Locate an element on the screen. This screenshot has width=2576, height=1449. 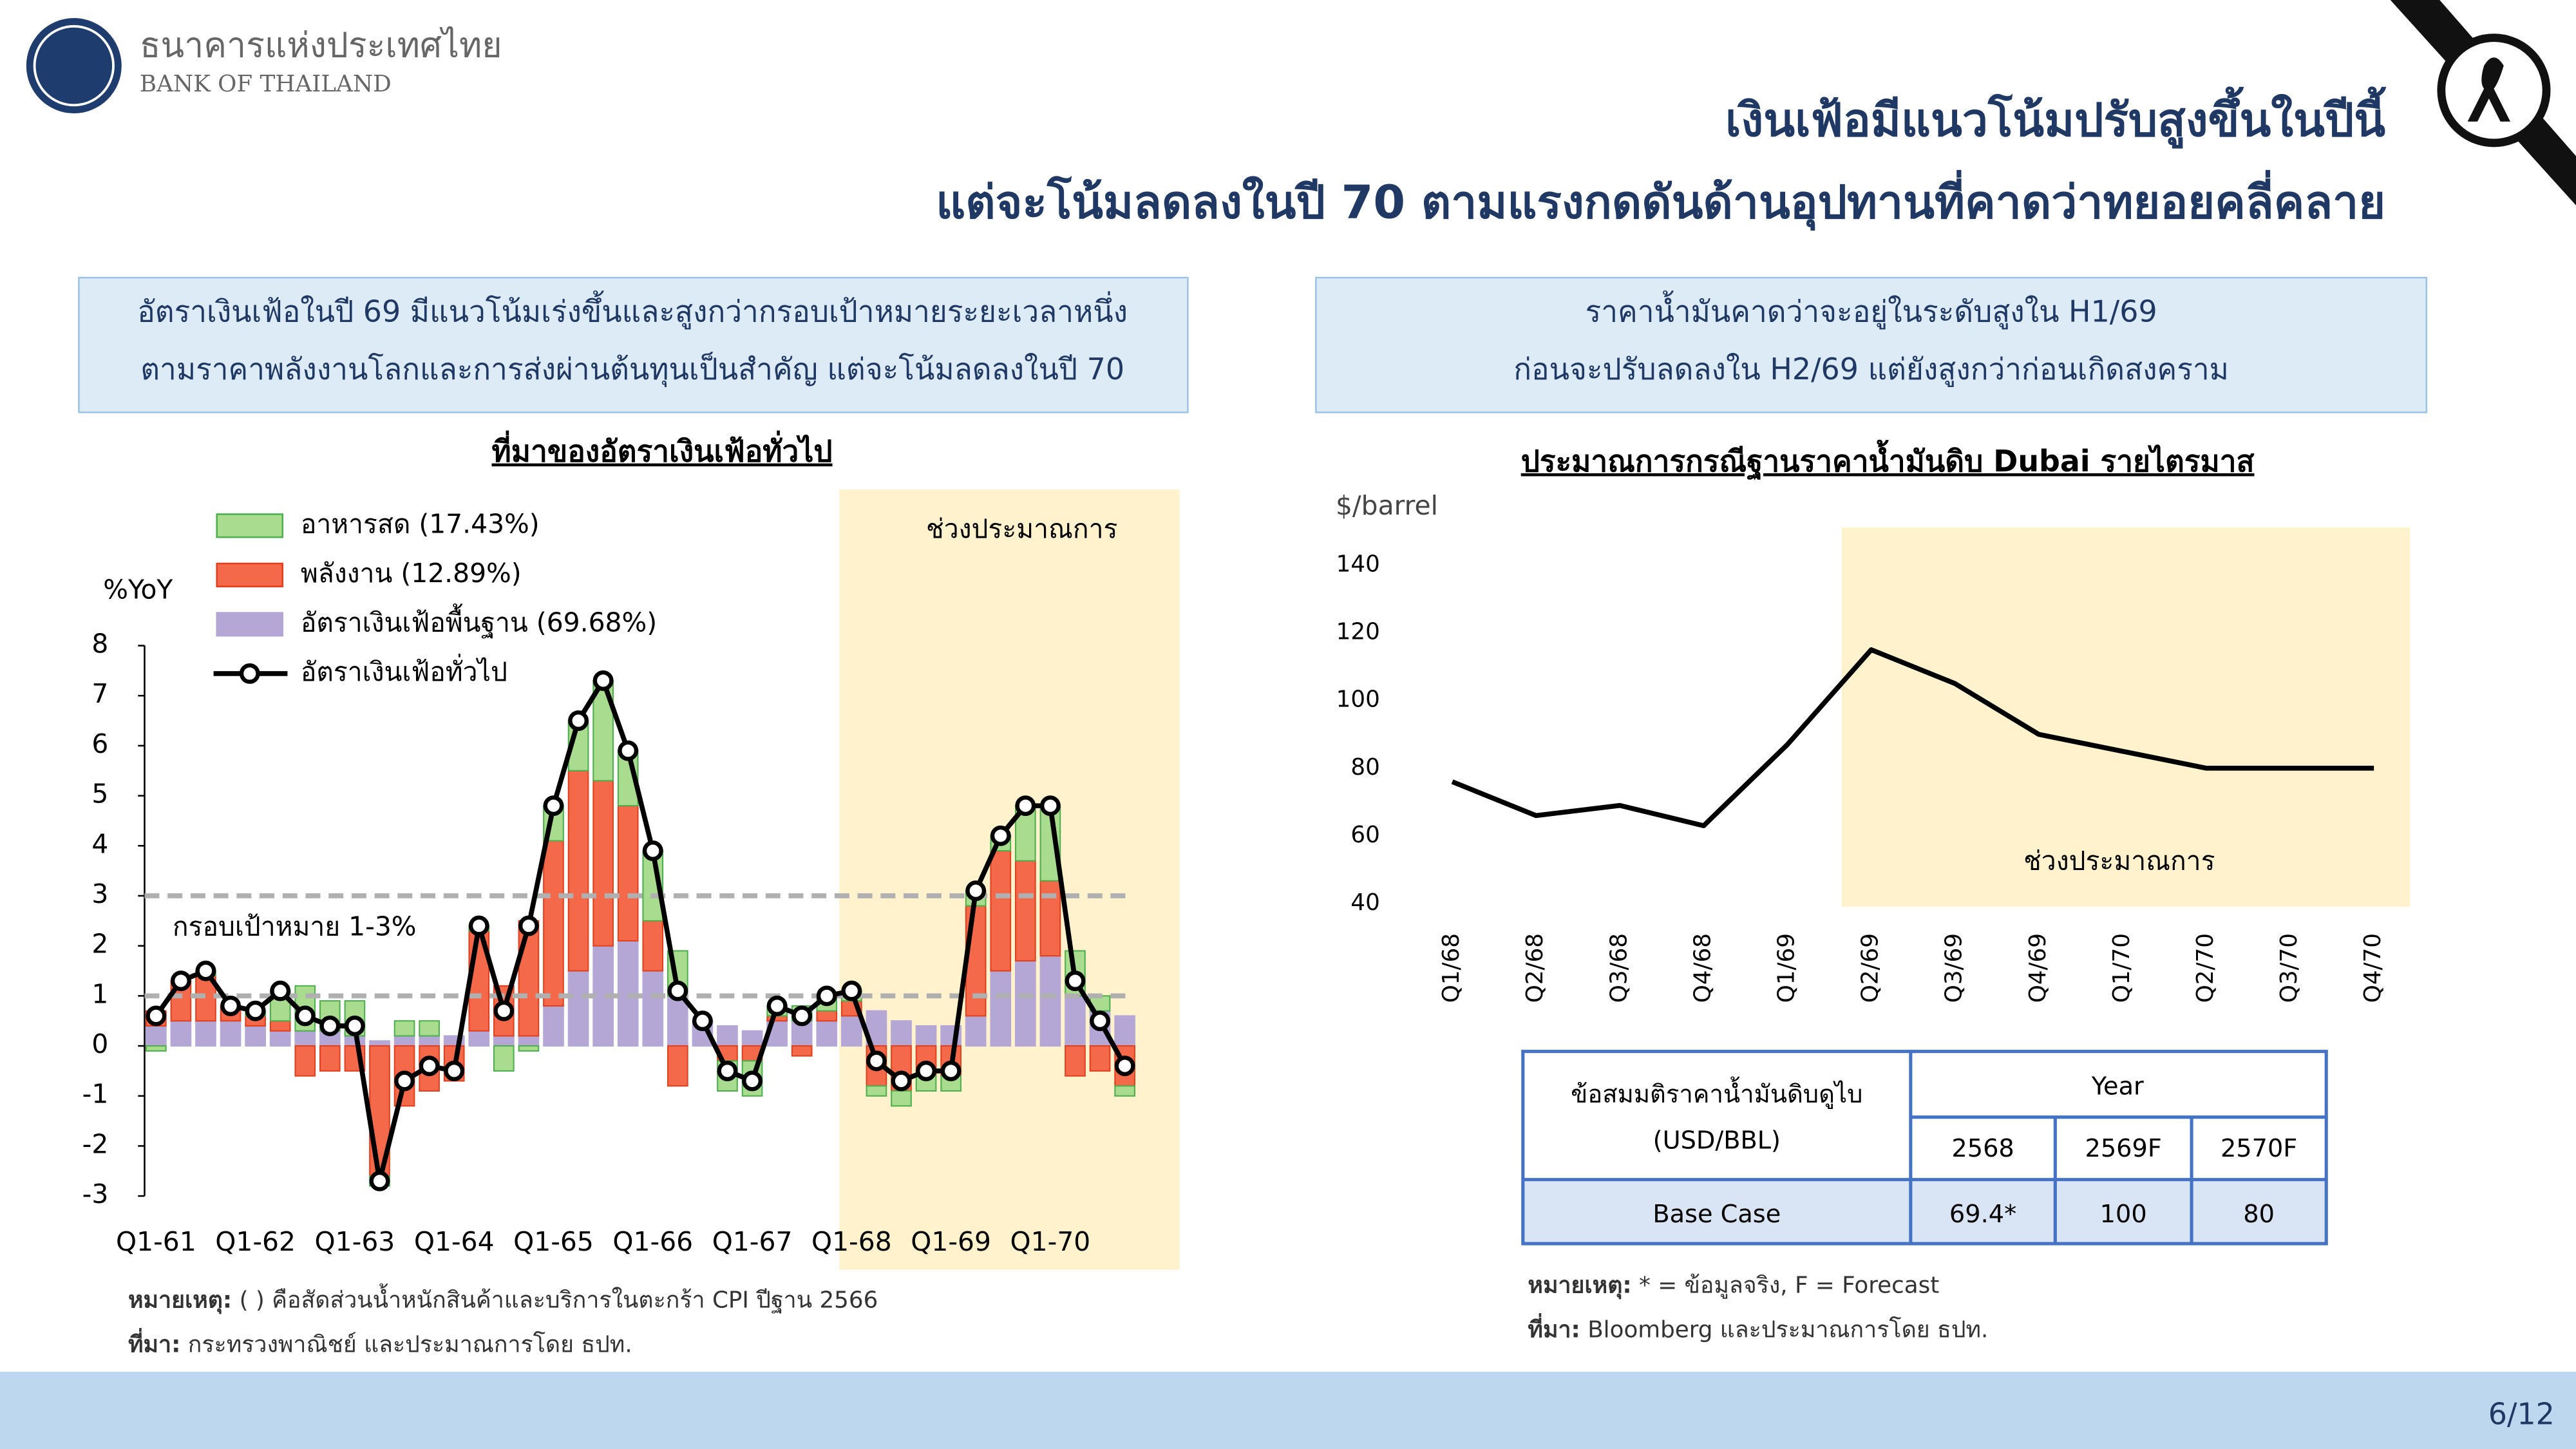
org-th: ธนาคารแห่งประเทศไทย is located at coordinates (321, 46).